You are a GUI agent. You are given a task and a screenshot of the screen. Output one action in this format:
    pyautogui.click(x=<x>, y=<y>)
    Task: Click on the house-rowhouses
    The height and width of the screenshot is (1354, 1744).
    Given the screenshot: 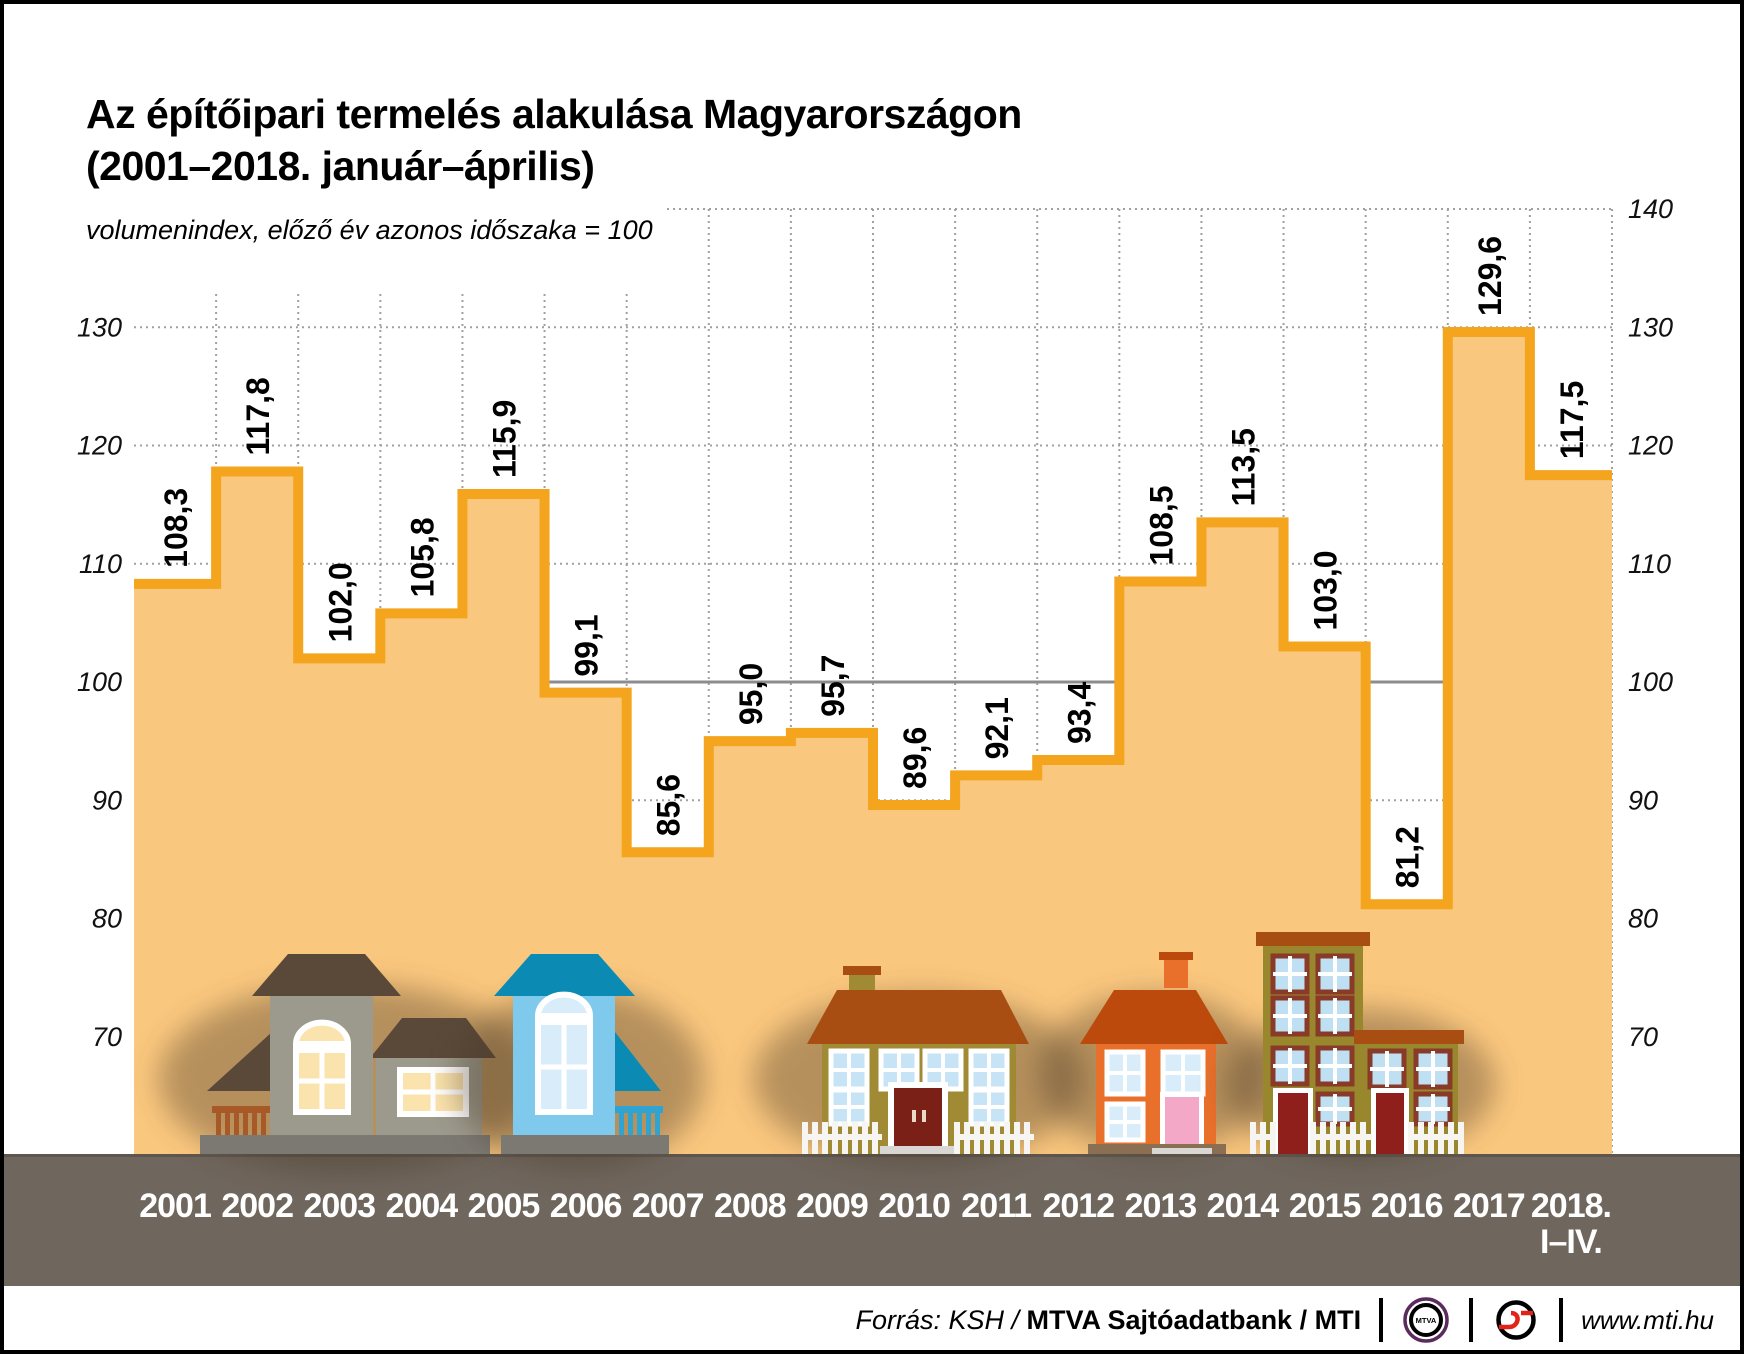 What is the action you would take?
    pyautogui.click(x=1357, y=1043)
    